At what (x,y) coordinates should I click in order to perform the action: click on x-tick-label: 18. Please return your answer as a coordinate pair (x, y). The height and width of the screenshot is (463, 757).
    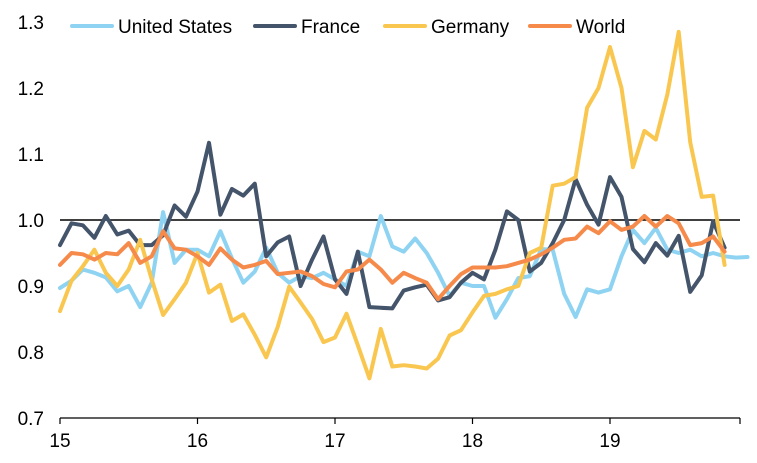
    Looking at the image, I should click on (472, 441).